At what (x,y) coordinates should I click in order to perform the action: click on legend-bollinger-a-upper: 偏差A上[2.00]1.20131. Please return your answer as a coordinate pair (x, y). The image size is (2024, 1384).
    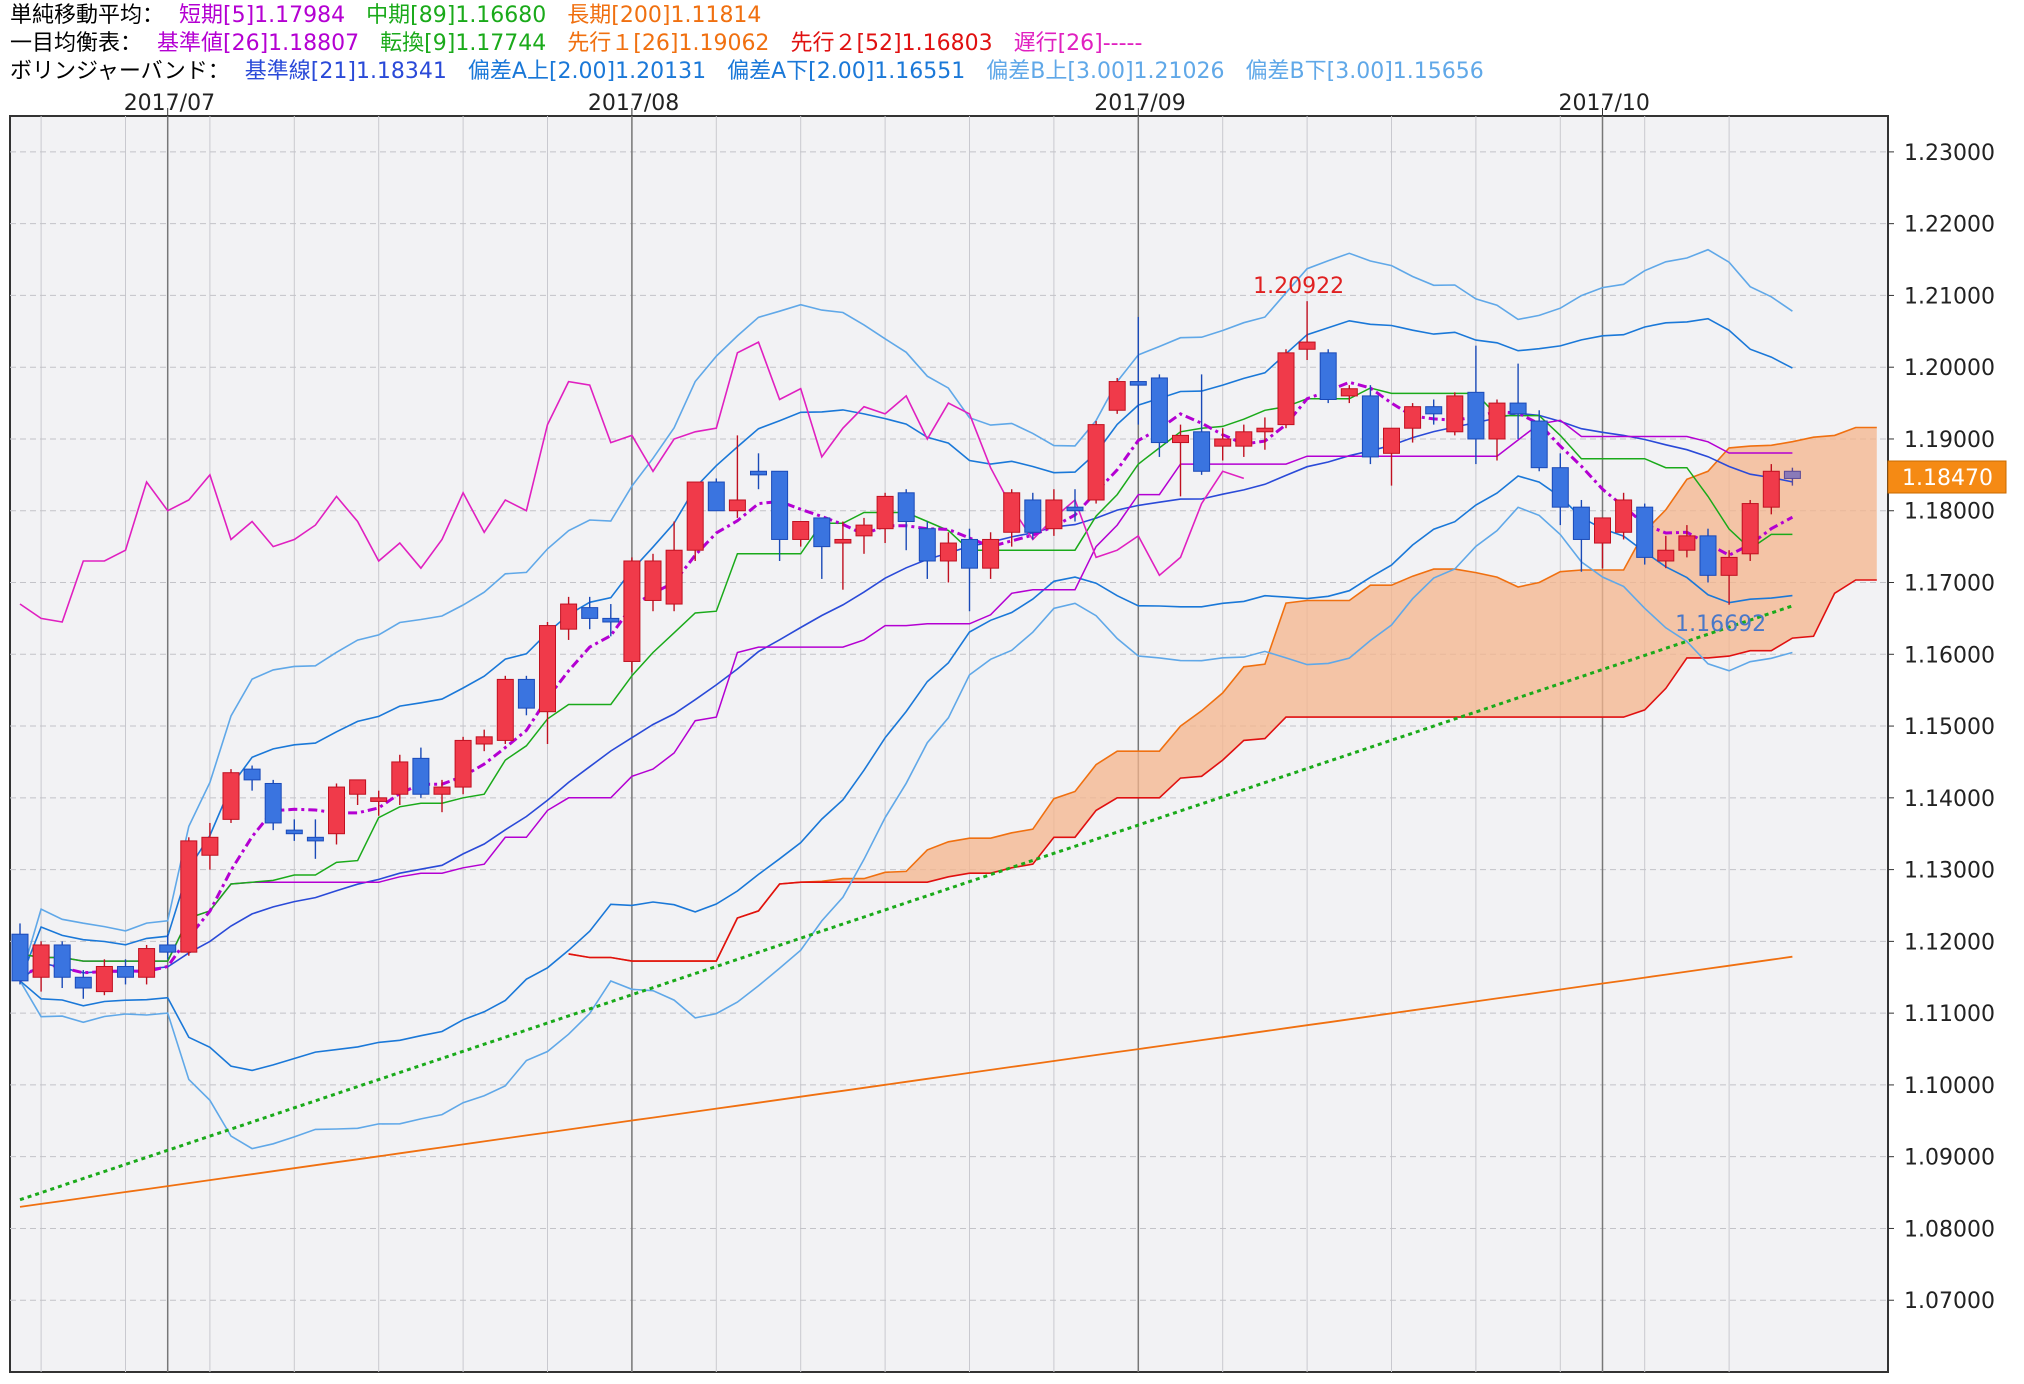
    Looking at the image, I should click on (587, 71).